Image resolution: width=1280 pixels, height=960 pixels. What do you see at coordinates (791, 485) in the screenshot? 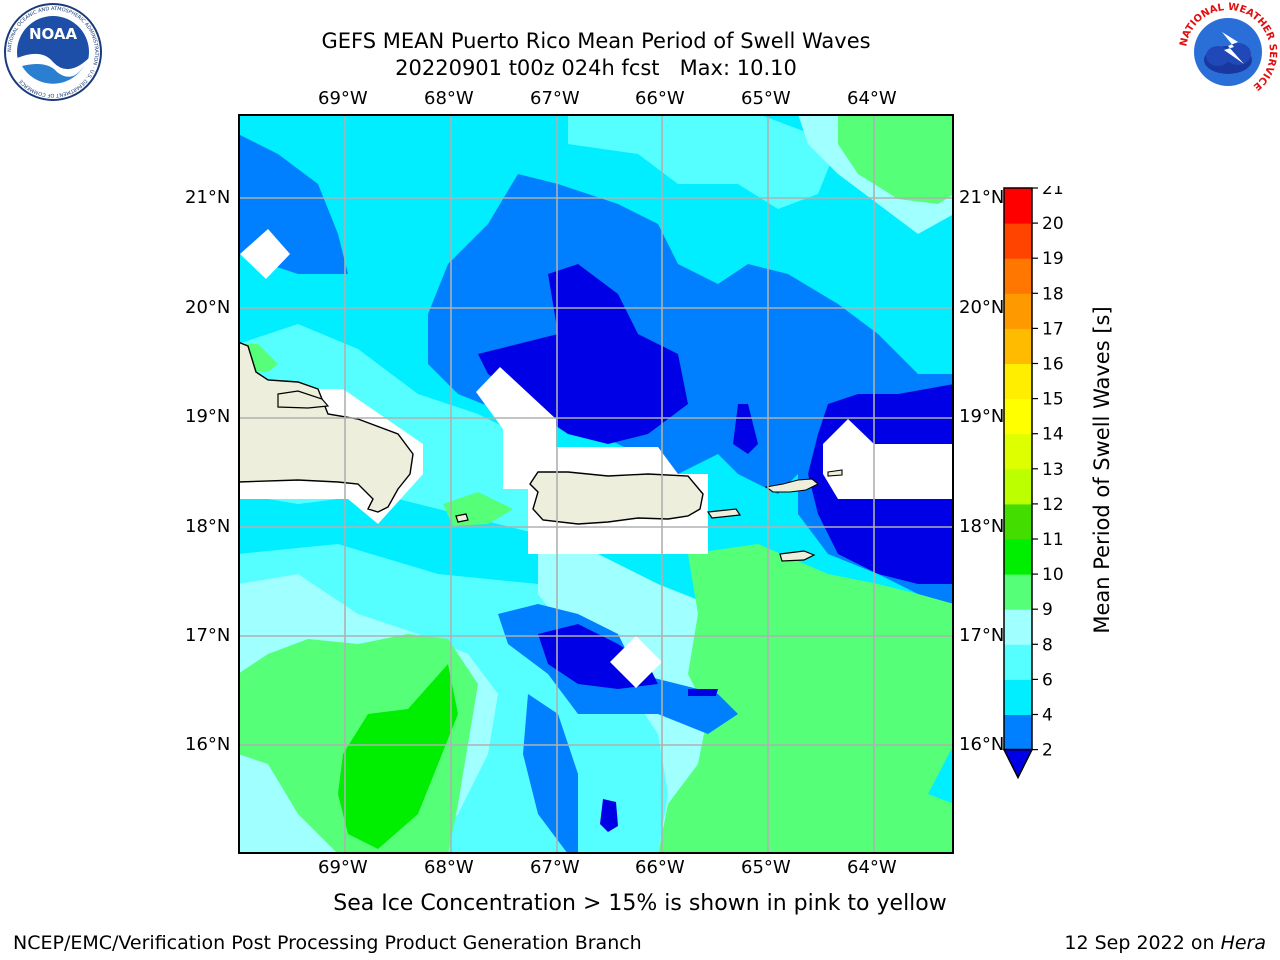
I see `land-virgin-islands` at bounding box center [791, 485].